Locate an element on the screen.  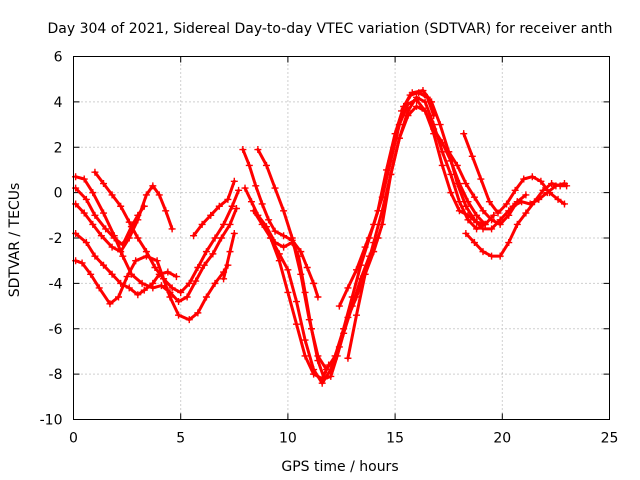
x-tick-label: 5 is located at coordinates (180, 439).